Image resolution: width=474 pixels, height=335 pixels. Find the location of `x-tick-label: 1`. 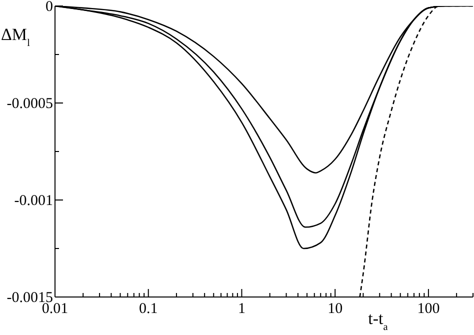

x-tick-label: 1 is located at coordinates (242, 309).